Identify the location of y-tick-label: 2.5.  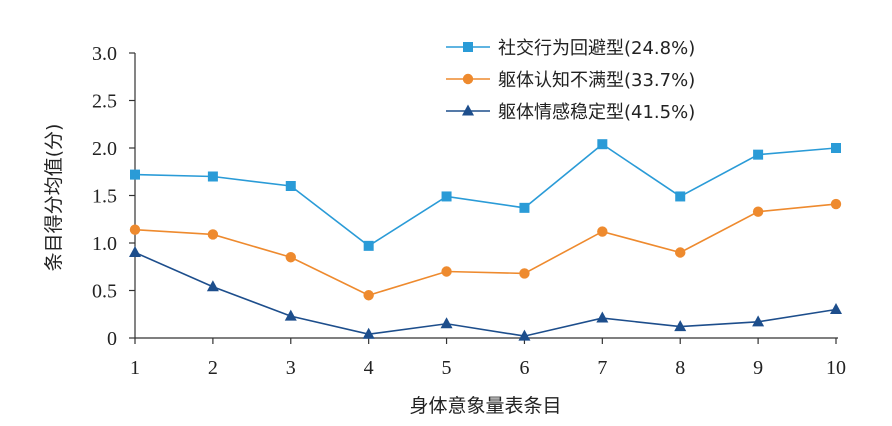
(104, 102).